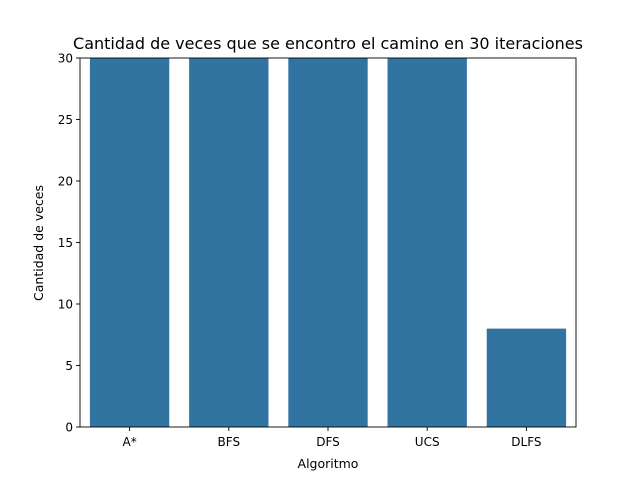  Describe the element at coordinates (328, 442) in the screenshot. I see `x-tick-label: DFS` at that location.